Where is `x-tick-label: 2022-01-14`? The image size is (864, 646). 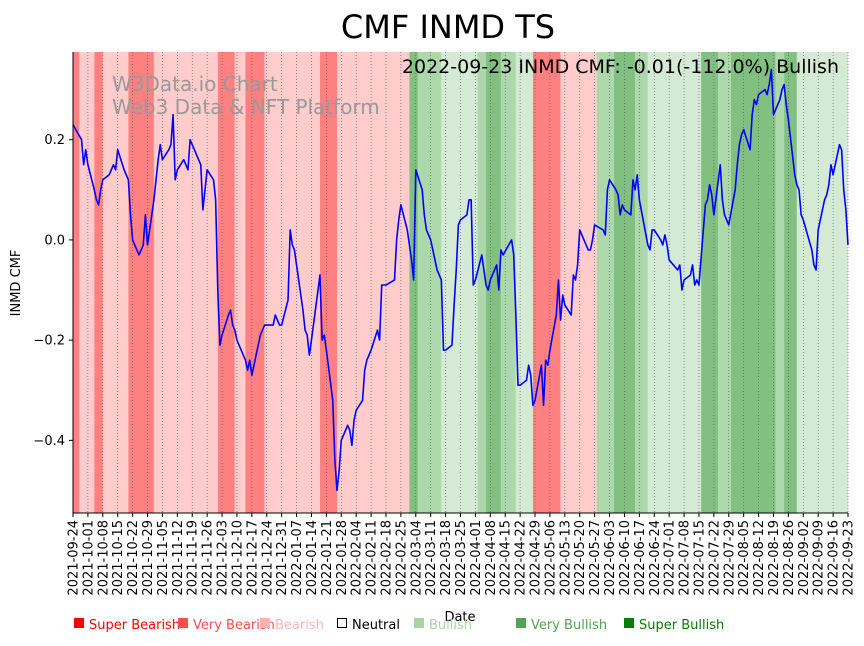 x-tick-label: 2022-01-14 is located at coordinates (312, 558).